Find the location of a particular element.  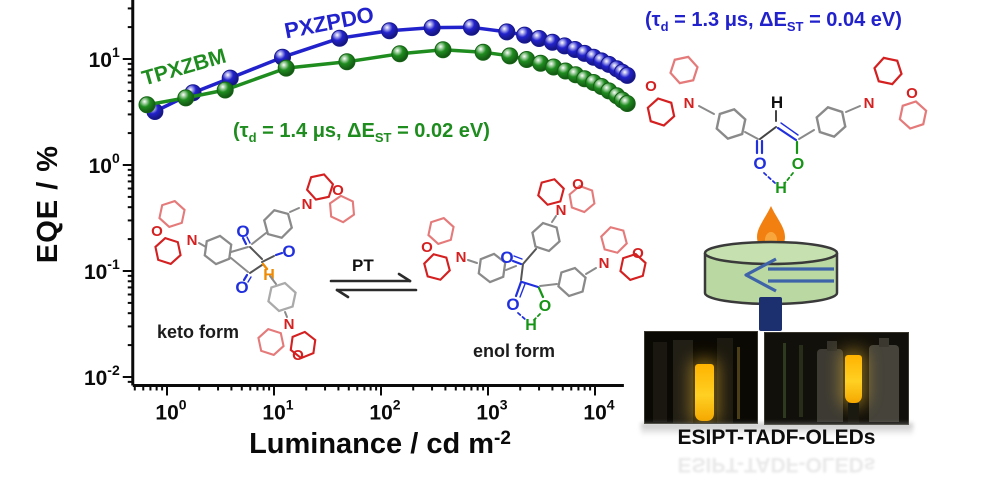

pt-arrow-label: PT is located at coordinates (363, 265).